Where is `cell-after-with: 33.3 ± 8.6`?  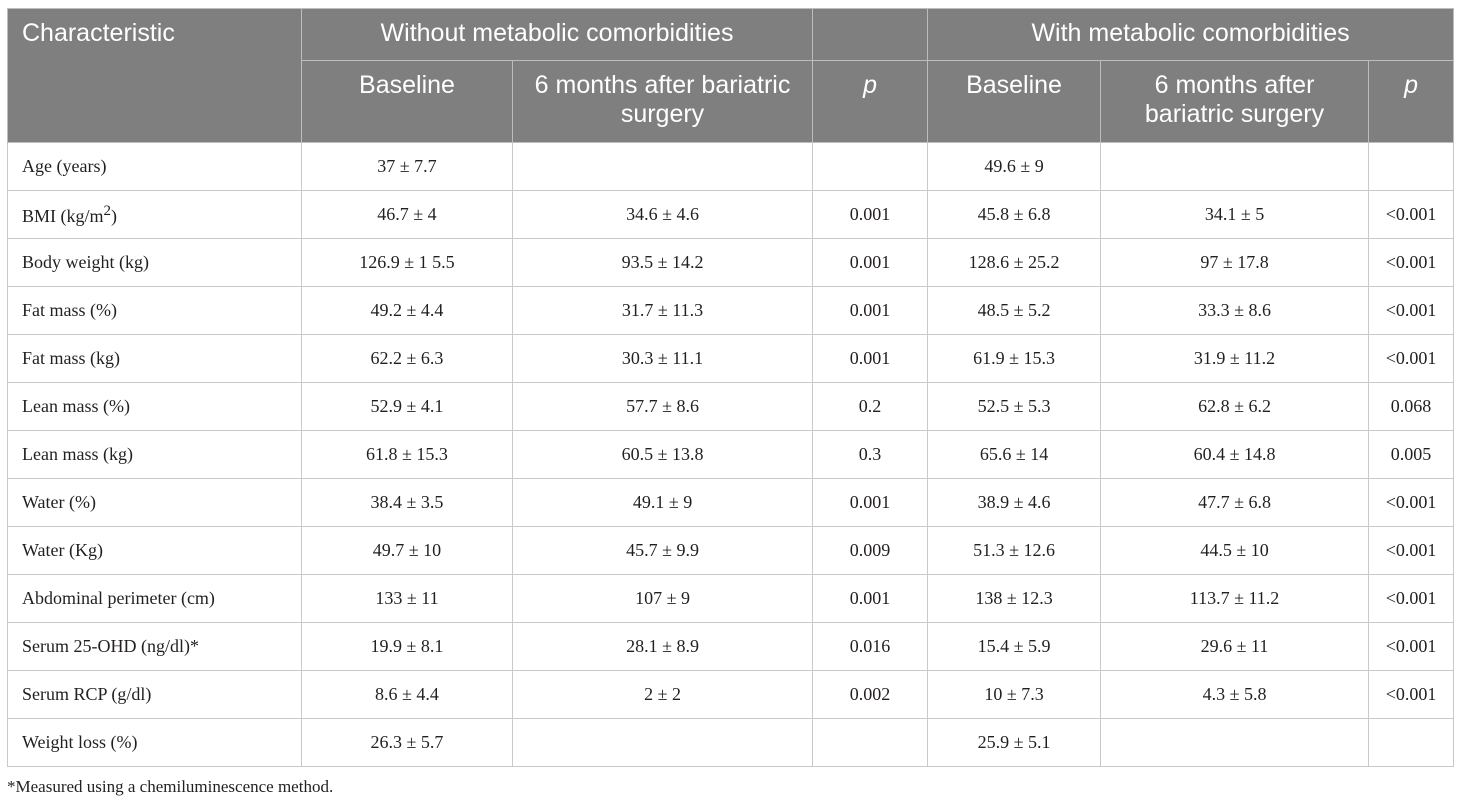 cell-after-with: 33.3 ± 8.6 is located at coordinates (1235, 310).